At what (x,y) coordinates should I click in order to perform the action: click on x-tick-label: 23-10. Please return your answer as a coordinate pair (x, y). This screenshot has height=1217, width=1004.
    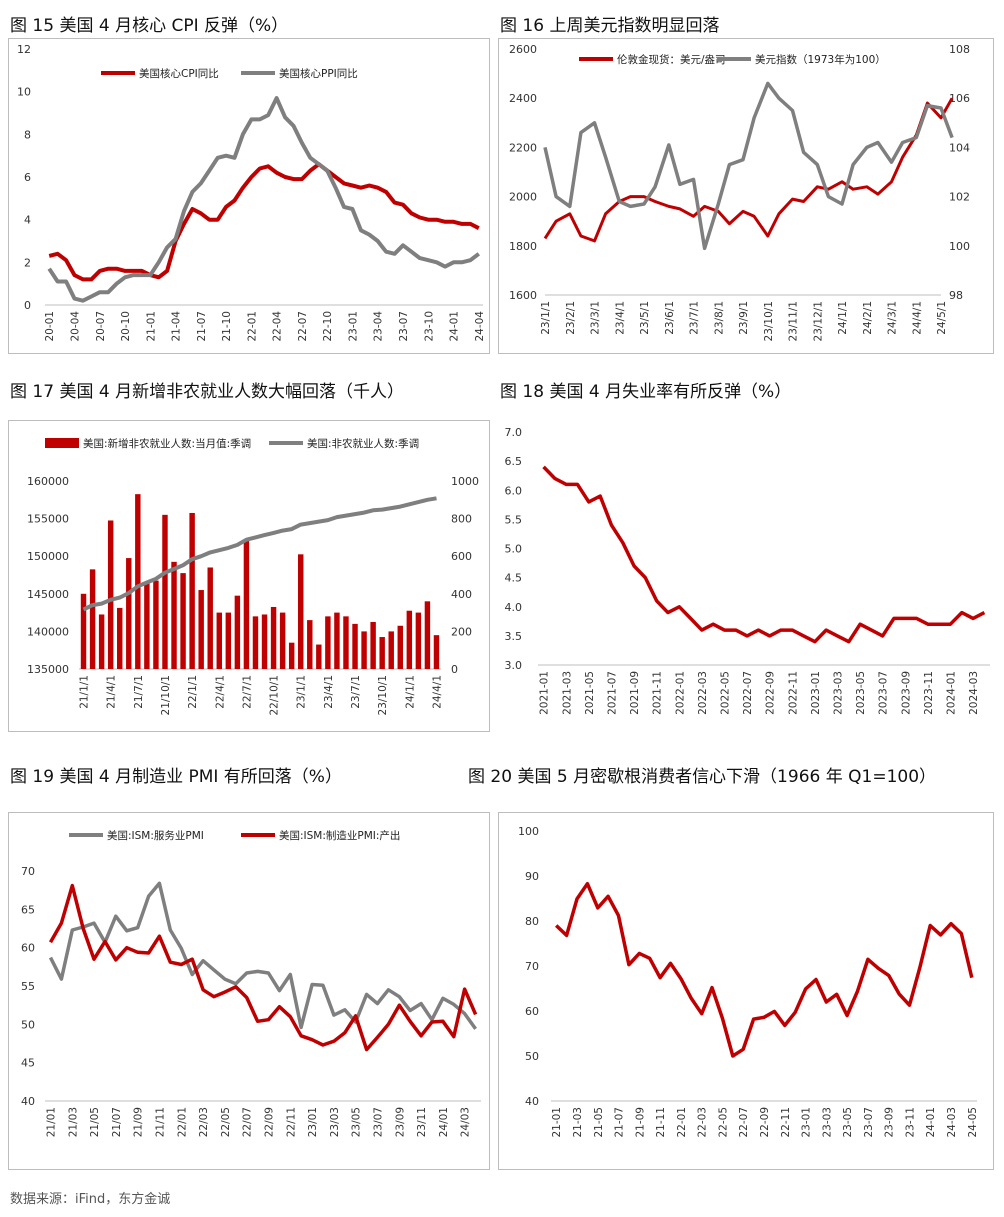
    Looking at the image, I should click on (429, 326).